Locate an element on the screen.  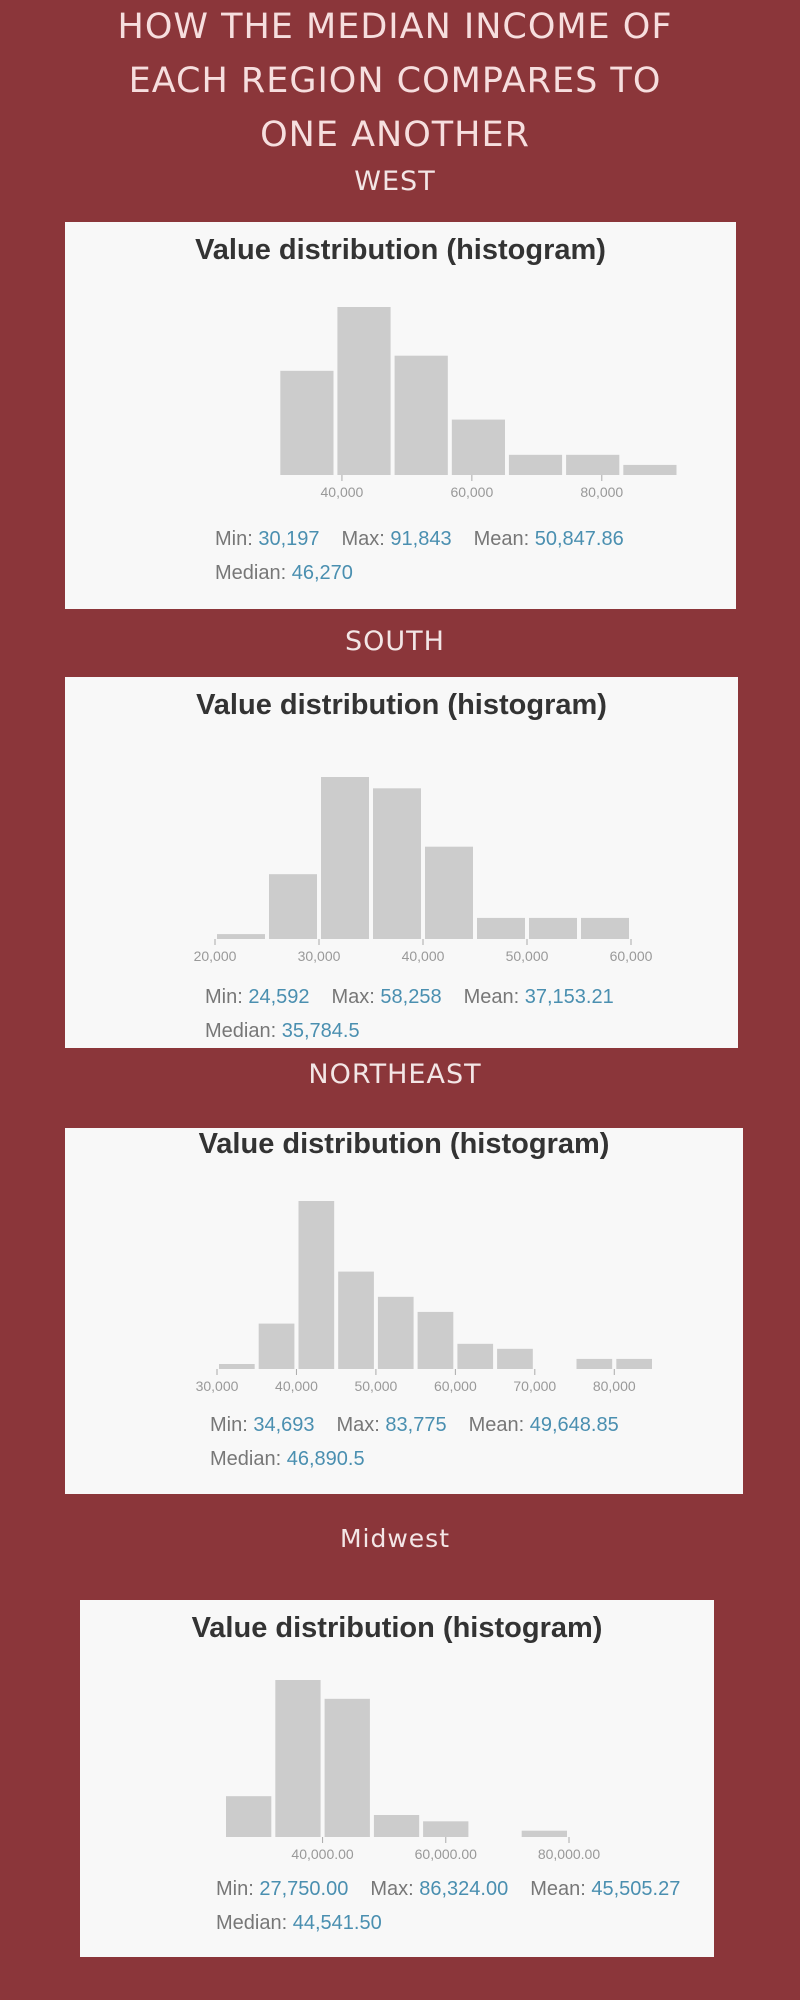
stat-mean: Mean: 45,505.27 is located at coordinates (605, 1889).